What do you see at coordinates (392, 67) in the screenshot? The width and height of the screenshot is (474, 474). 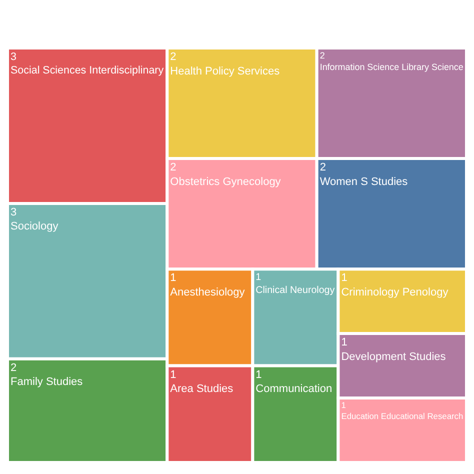 I see `category-label: Information Science Library Science` at bounding box center [392, 67].